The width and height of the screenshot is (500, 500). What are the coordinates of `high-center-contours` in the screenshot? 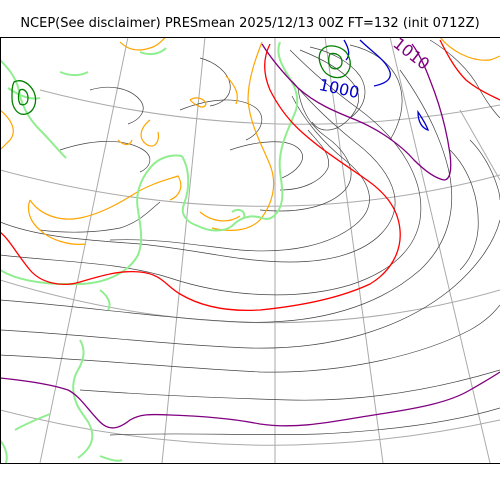 It's located at (181, 80).